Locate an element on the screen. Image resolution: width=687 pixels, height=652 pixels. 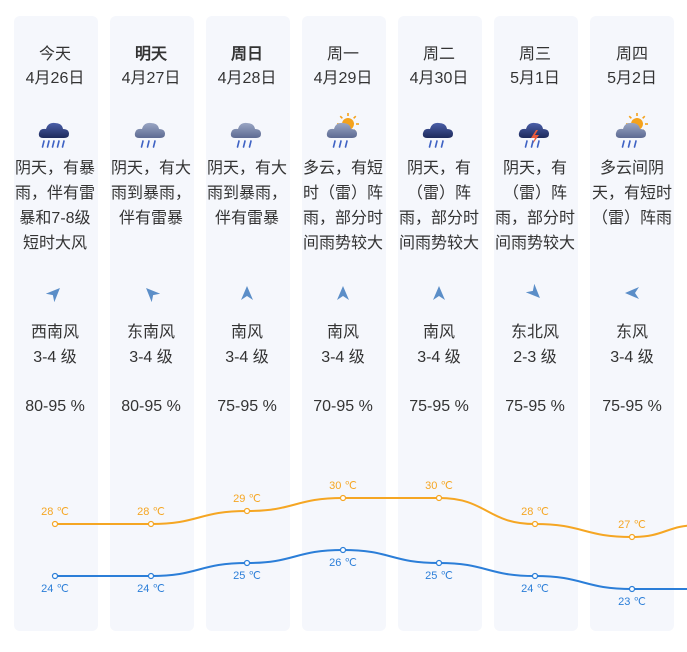
wind-arrow-e-icon is located at coordinates (632, 293).